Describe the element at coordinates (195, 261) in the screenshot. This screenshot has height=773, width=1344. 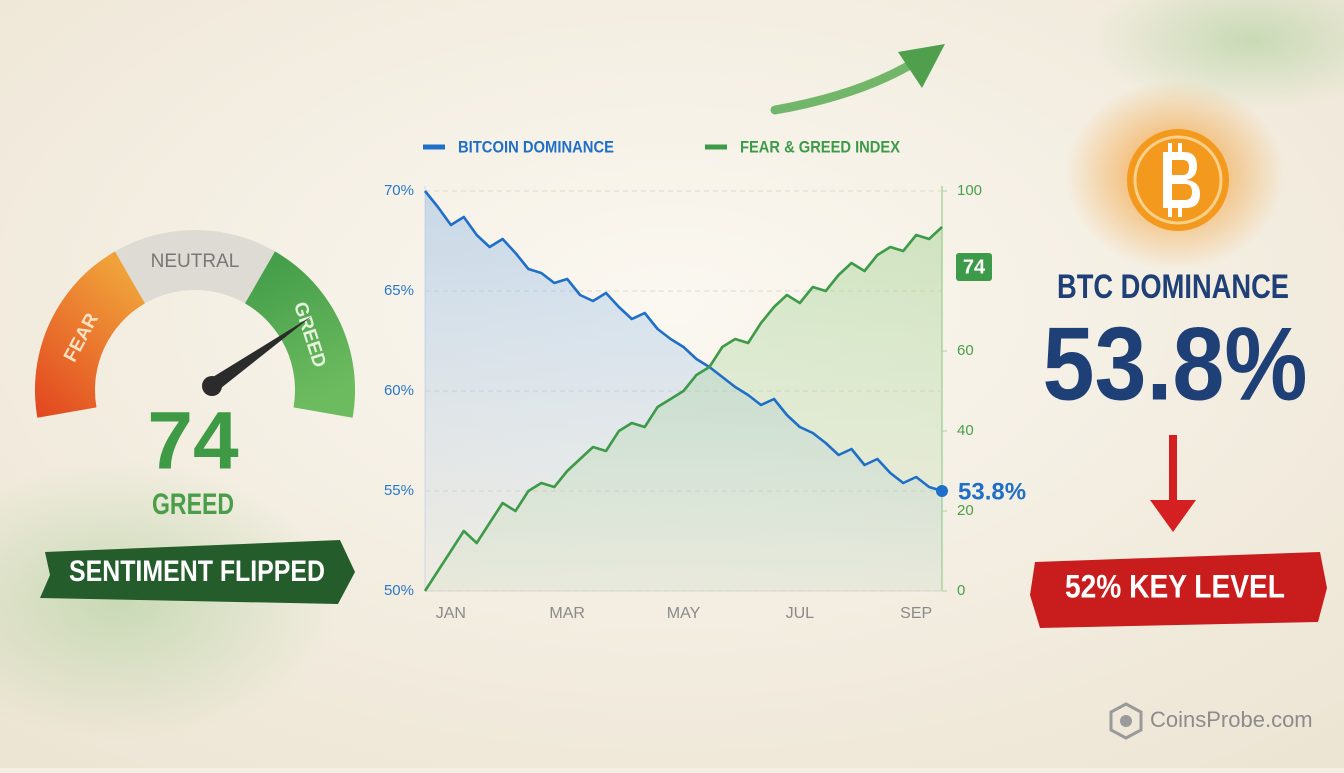
I see `gauge-label: NEUTRAL` at that location.